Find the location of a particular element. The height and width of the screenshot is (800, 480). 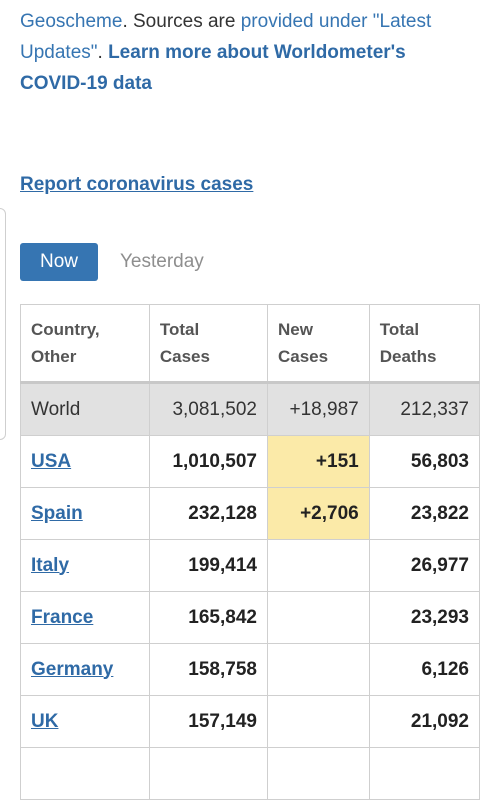

header-new-cases: New Cases is located at coordinates (318, 344).